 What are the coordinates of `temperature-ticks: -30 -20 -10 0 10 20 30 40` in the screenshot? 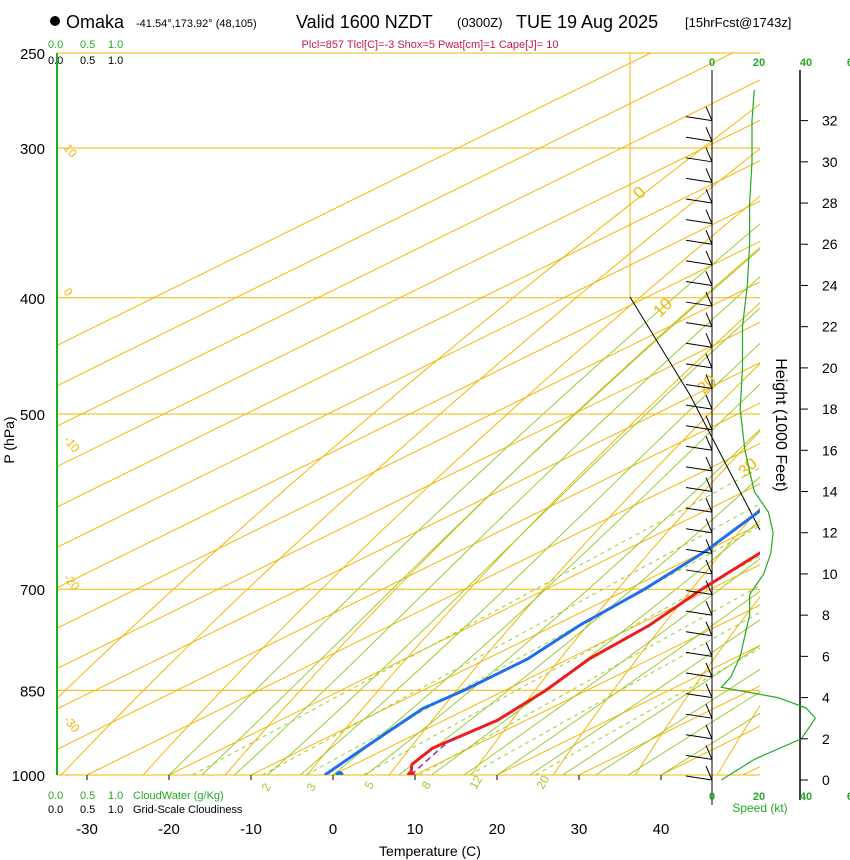 It's located at (372, 806).